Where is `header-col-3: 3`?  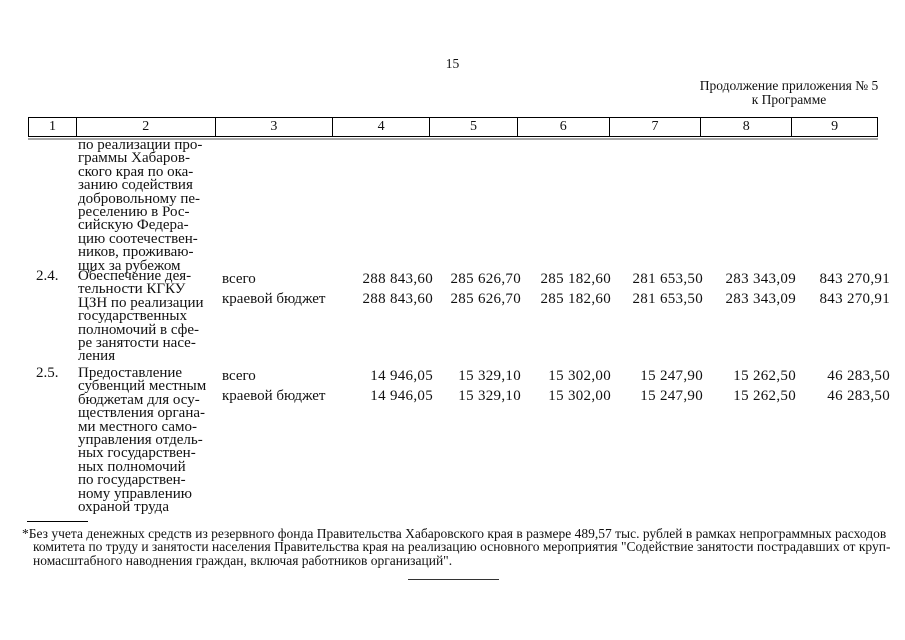 header-col-3: 3 is located at coordinates (275, 127).